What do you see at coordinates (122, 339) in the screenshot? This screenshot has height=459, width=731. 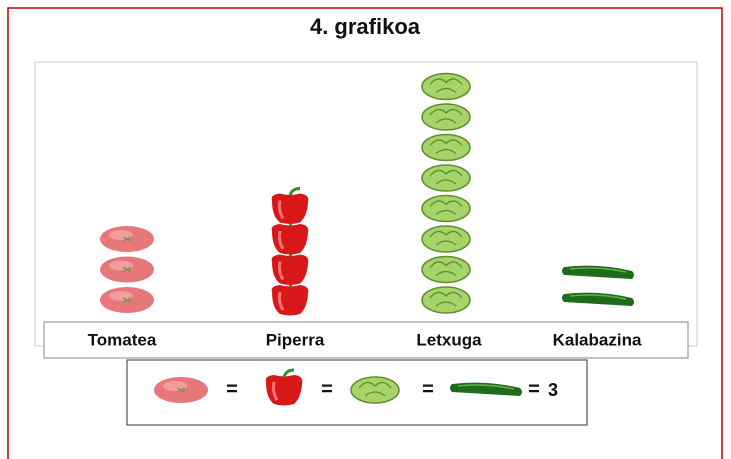 I see `x-tick-label: Tomatea` at bounding box center [122, 339].